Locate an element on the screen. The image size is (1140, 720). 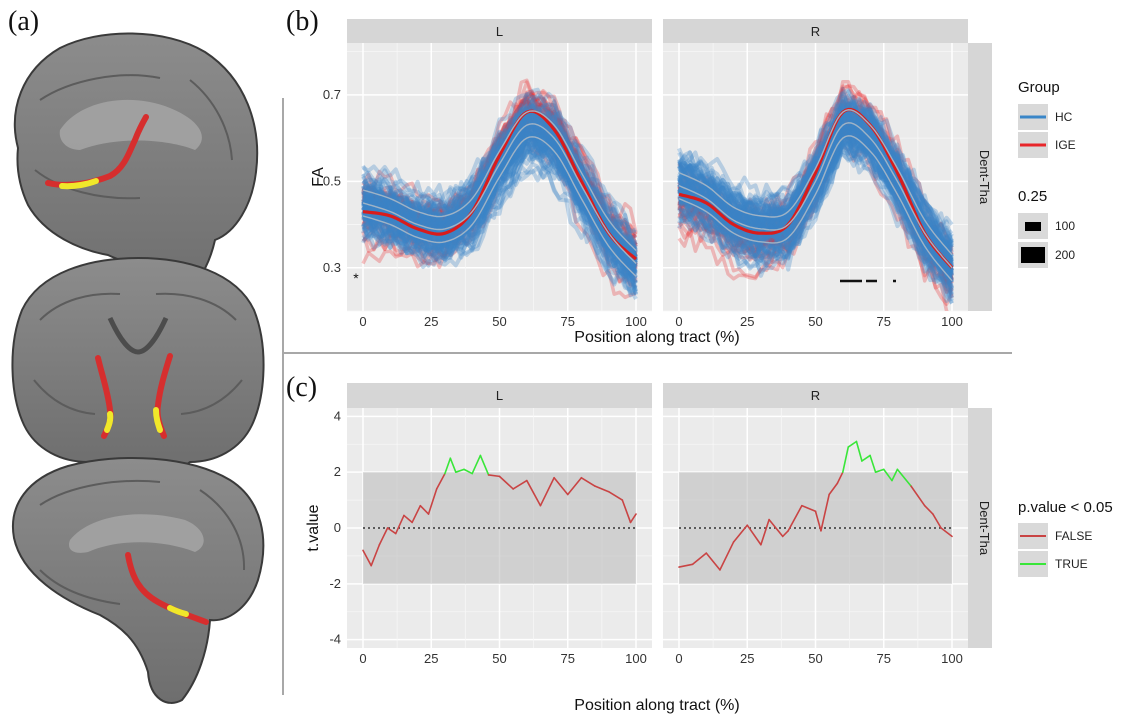
brain-coronal-middle is located at coordinates (138, 364).